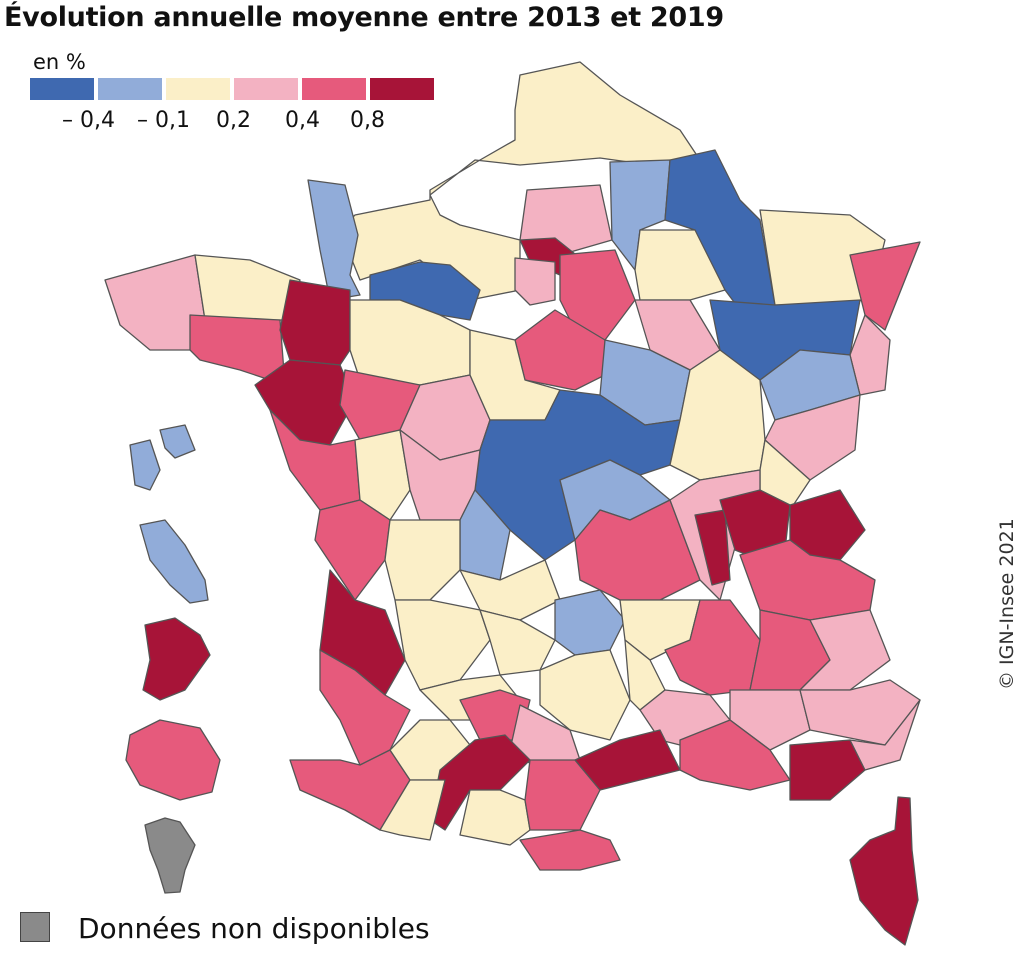 This screenshot has height=971, width=1028. What do you see at coordinates (422, 560) in the screenshot?
I see `region-charente-cream` at bounding box center [422, 560].